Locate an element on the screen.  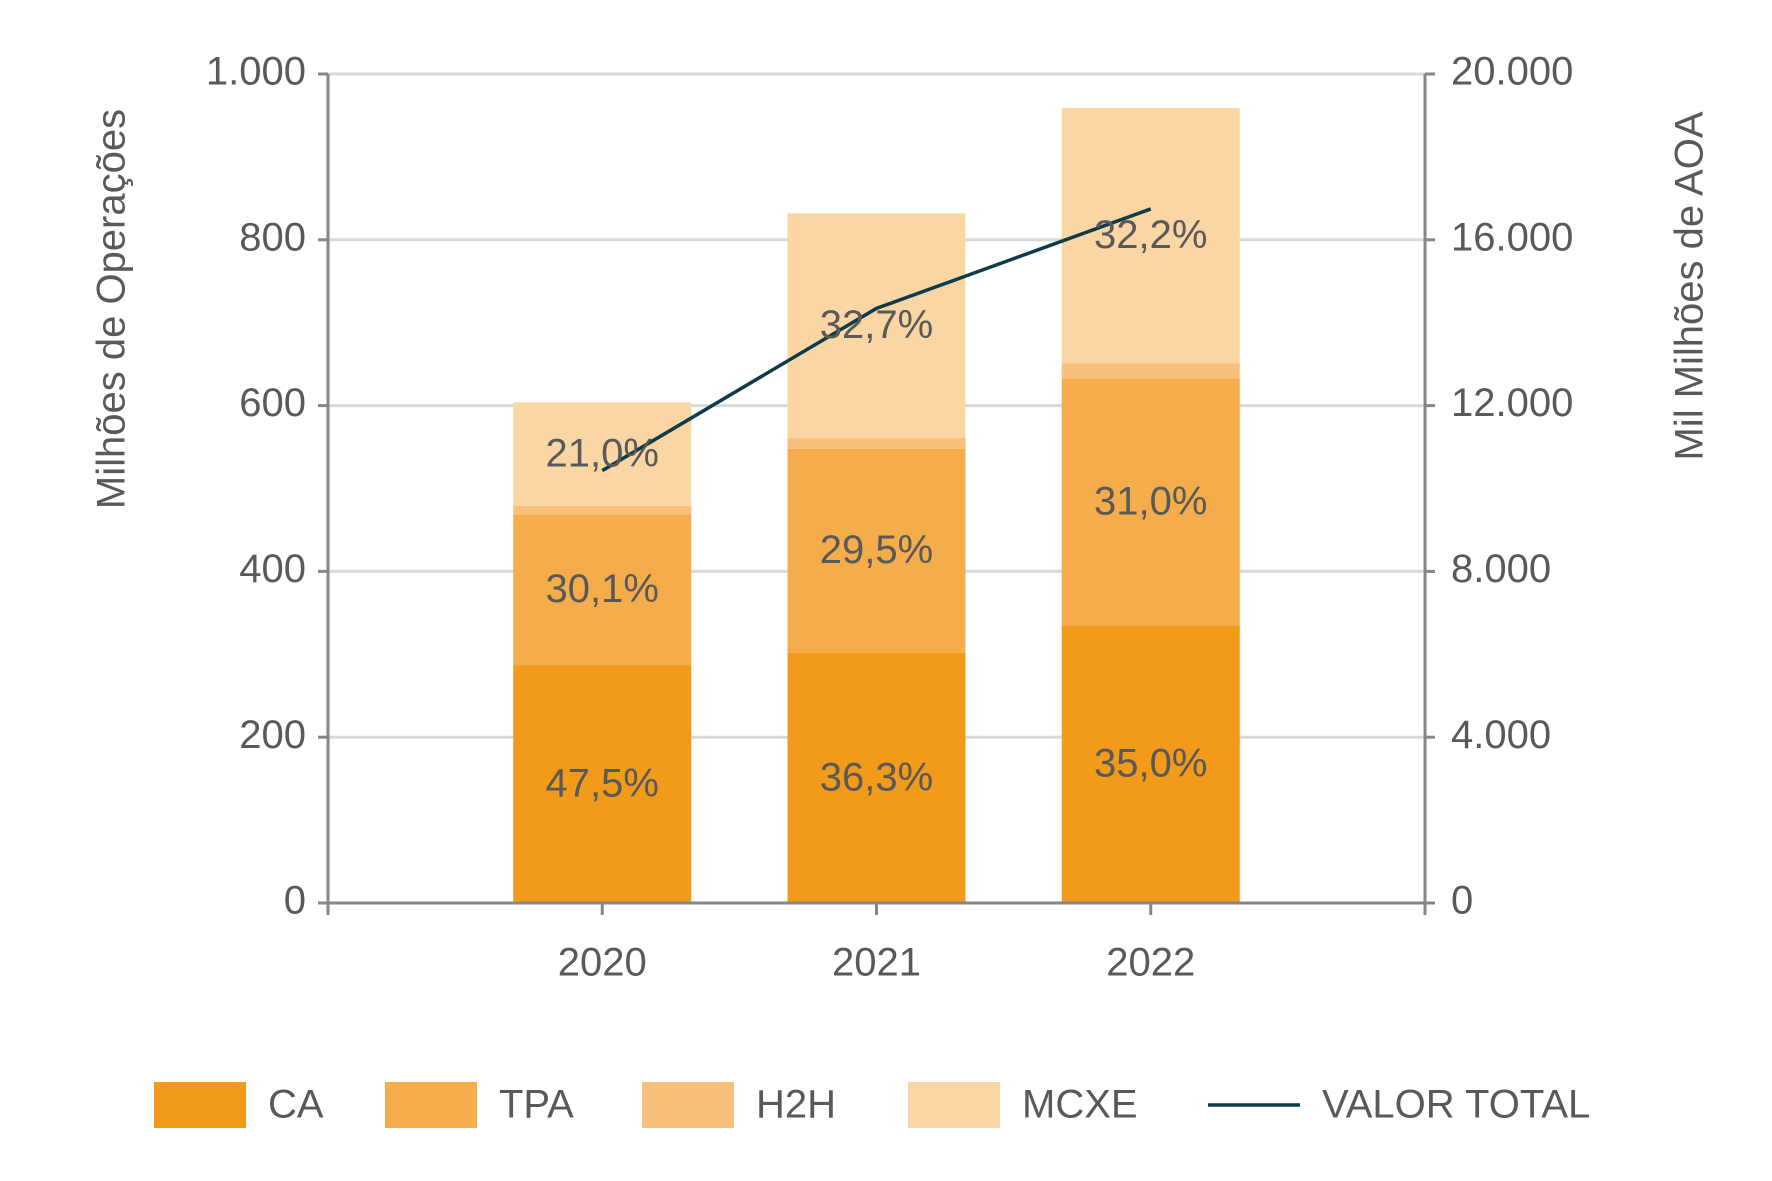
y-tick-label: 400 is located at coordinates (272, 569).